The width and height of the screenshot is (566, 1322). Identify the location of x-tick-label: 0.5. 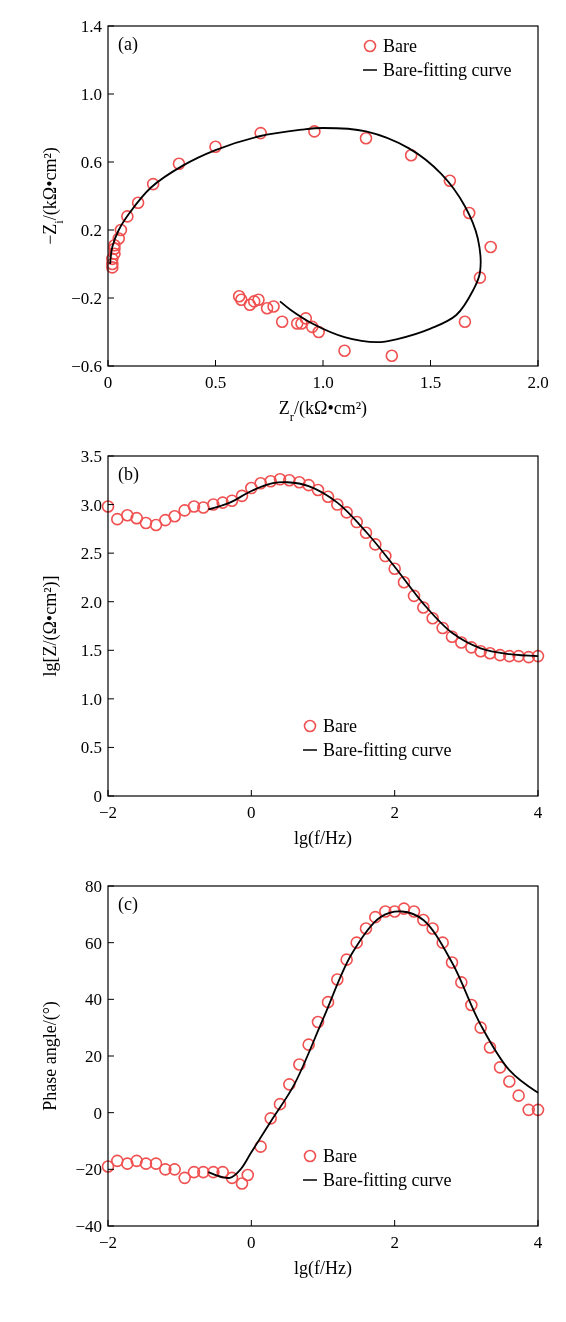
(215, 382).